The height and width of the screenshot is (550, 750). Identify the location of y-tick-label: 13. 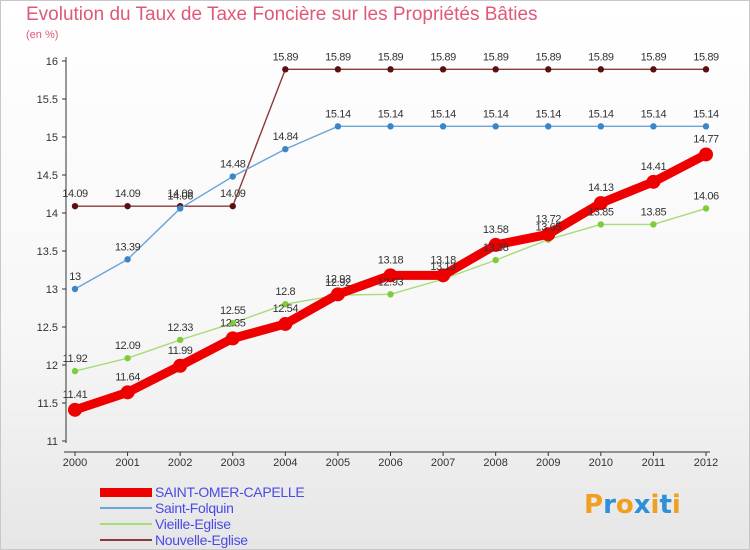
(52, 290).